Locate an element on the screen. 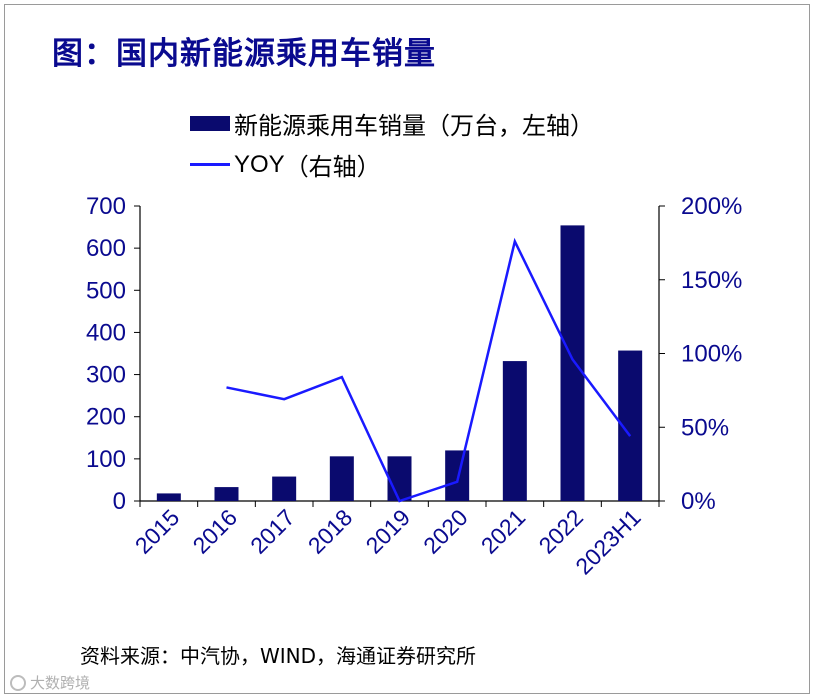  legend-line-label-yoy: YOY is located at coordinates (259, 164).